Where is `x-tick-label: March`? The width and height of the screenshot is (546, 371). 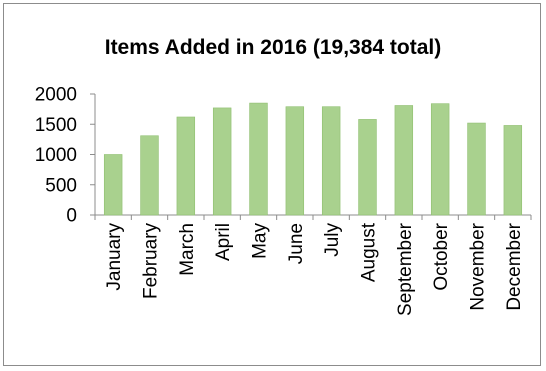
x-tick-label: March is located at coordinates (187, 249).